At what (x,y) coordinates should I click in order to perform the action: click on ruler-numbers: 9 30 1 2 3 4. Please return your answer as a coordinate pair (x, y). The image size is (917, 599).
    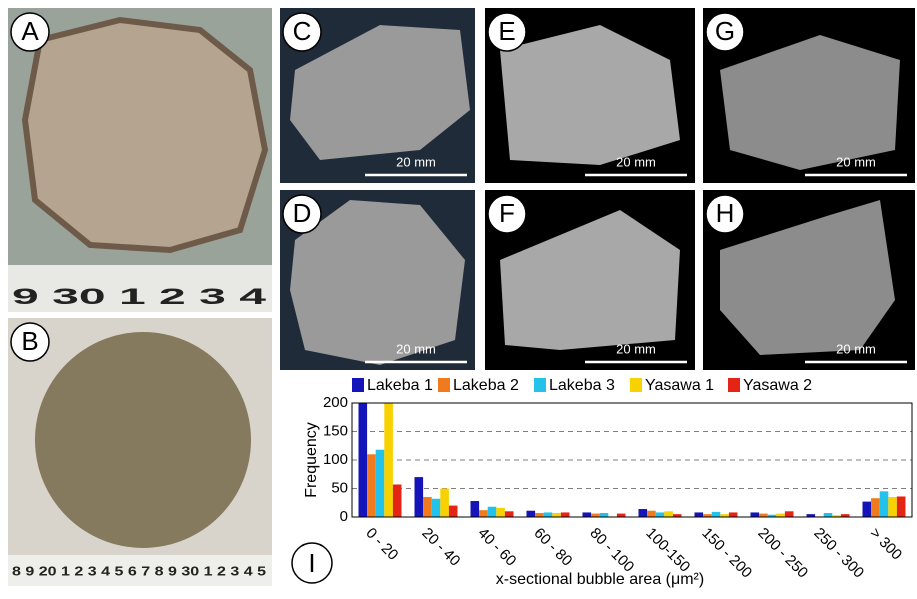
    Looking at the image, I should click on (140, 296).